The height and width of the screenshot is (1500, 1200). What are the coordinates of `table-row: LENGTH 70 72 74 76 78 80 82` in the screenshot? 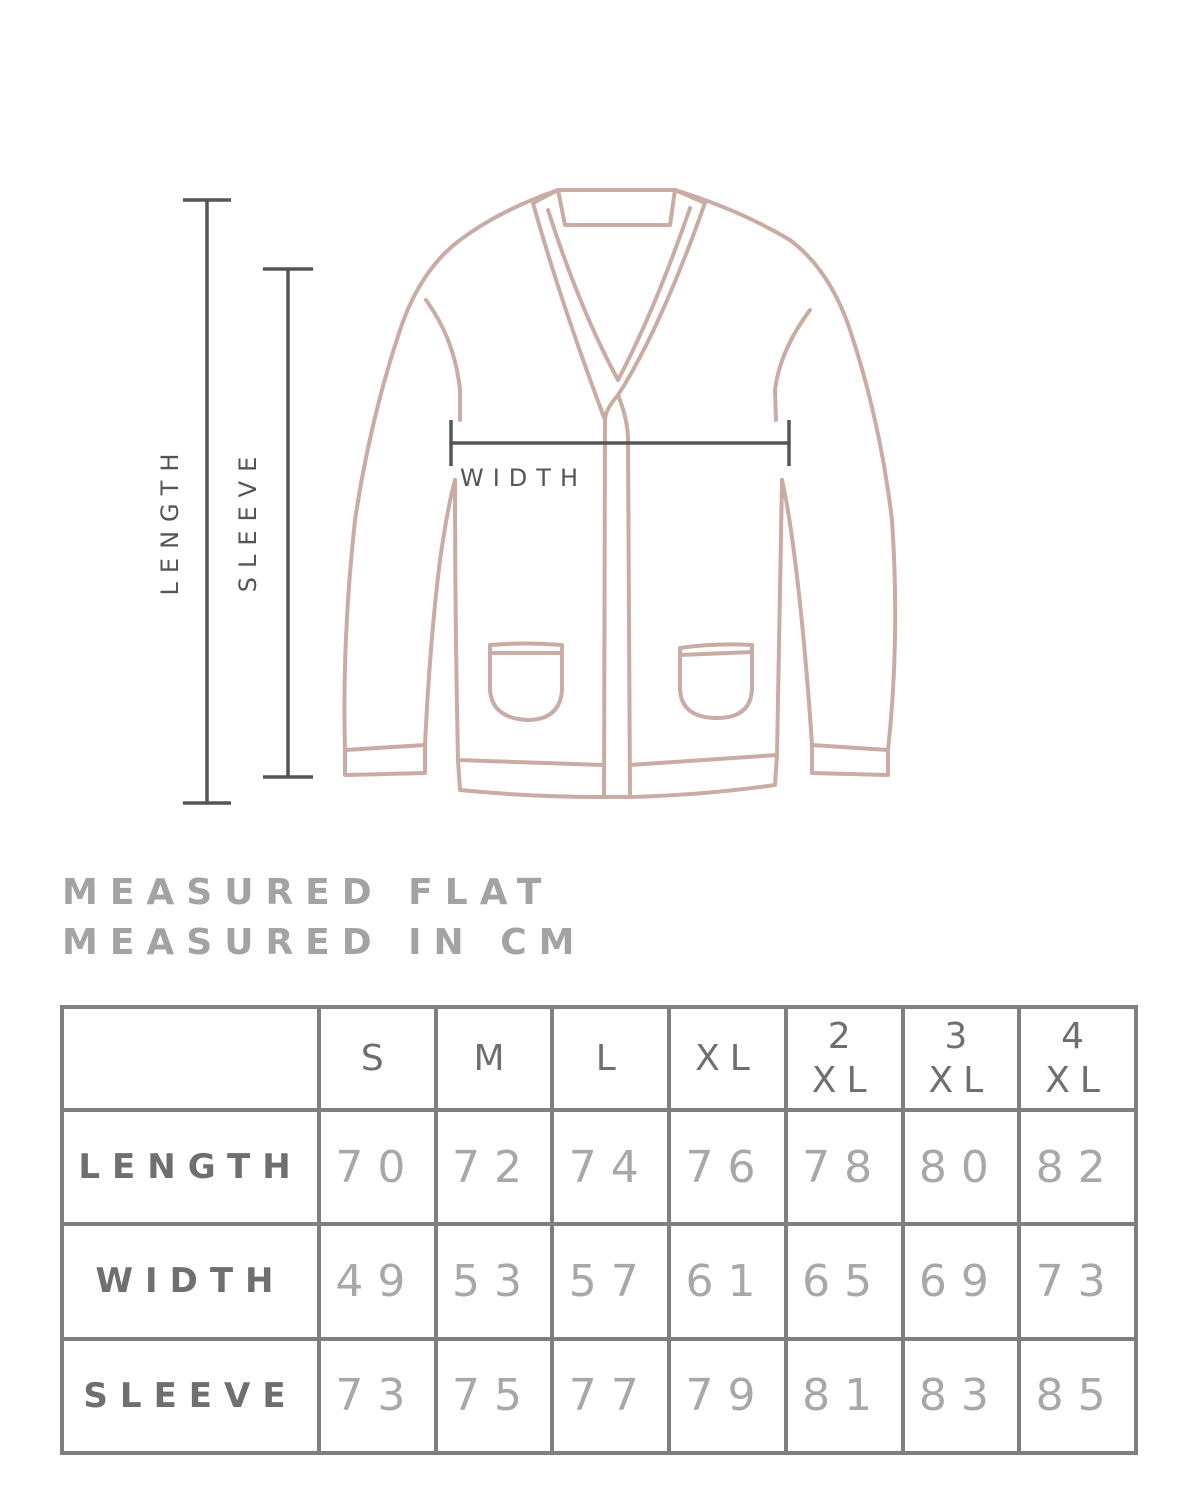 It's located at (599, 1167).